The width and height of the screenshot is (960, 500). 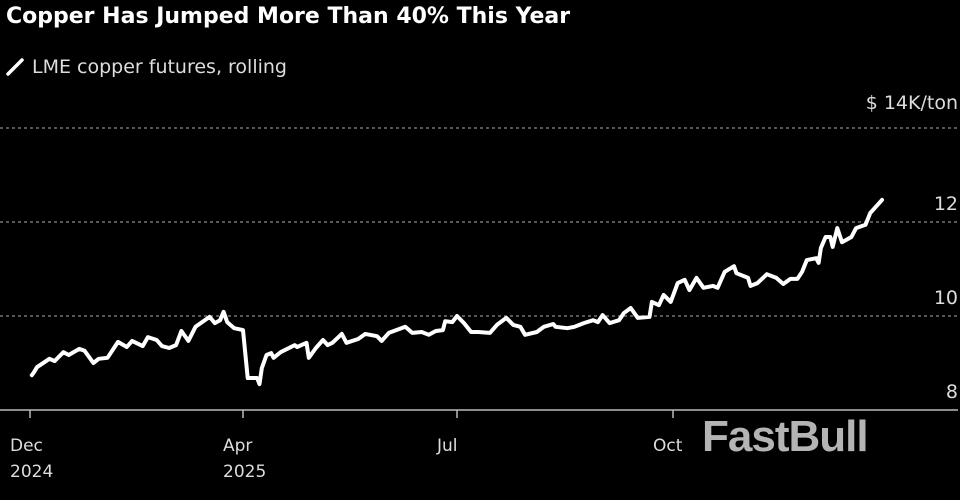 I want to click on y-tick-label: 12, so click(x=946, y=204).